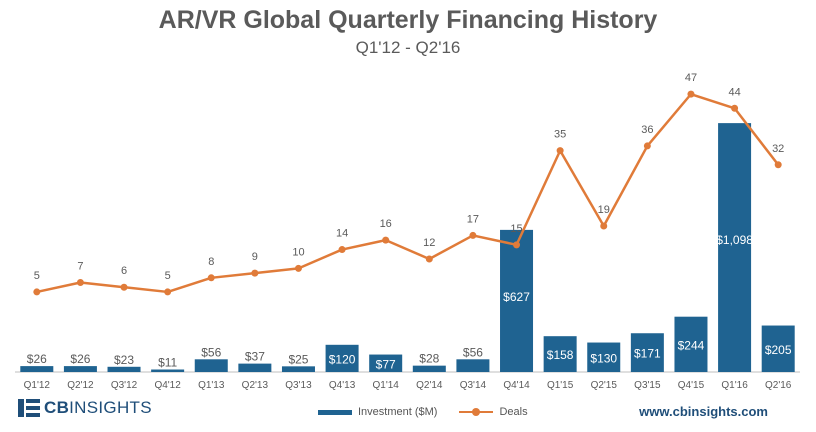 This screenshot has height=432, width=816. I want to click on bar-value-label: $130, so click(603, 358).